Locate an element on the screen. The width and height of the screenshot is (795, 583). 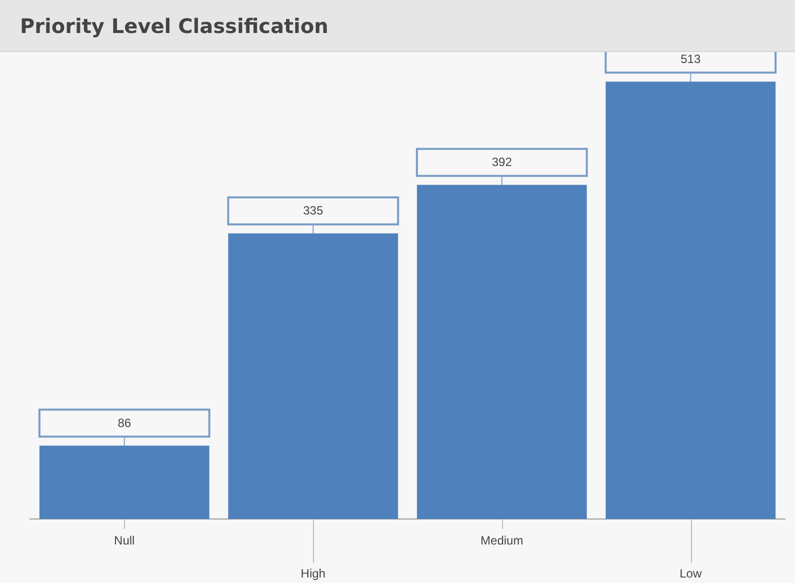
data-label: 335 is located at coordinates (313, 211).